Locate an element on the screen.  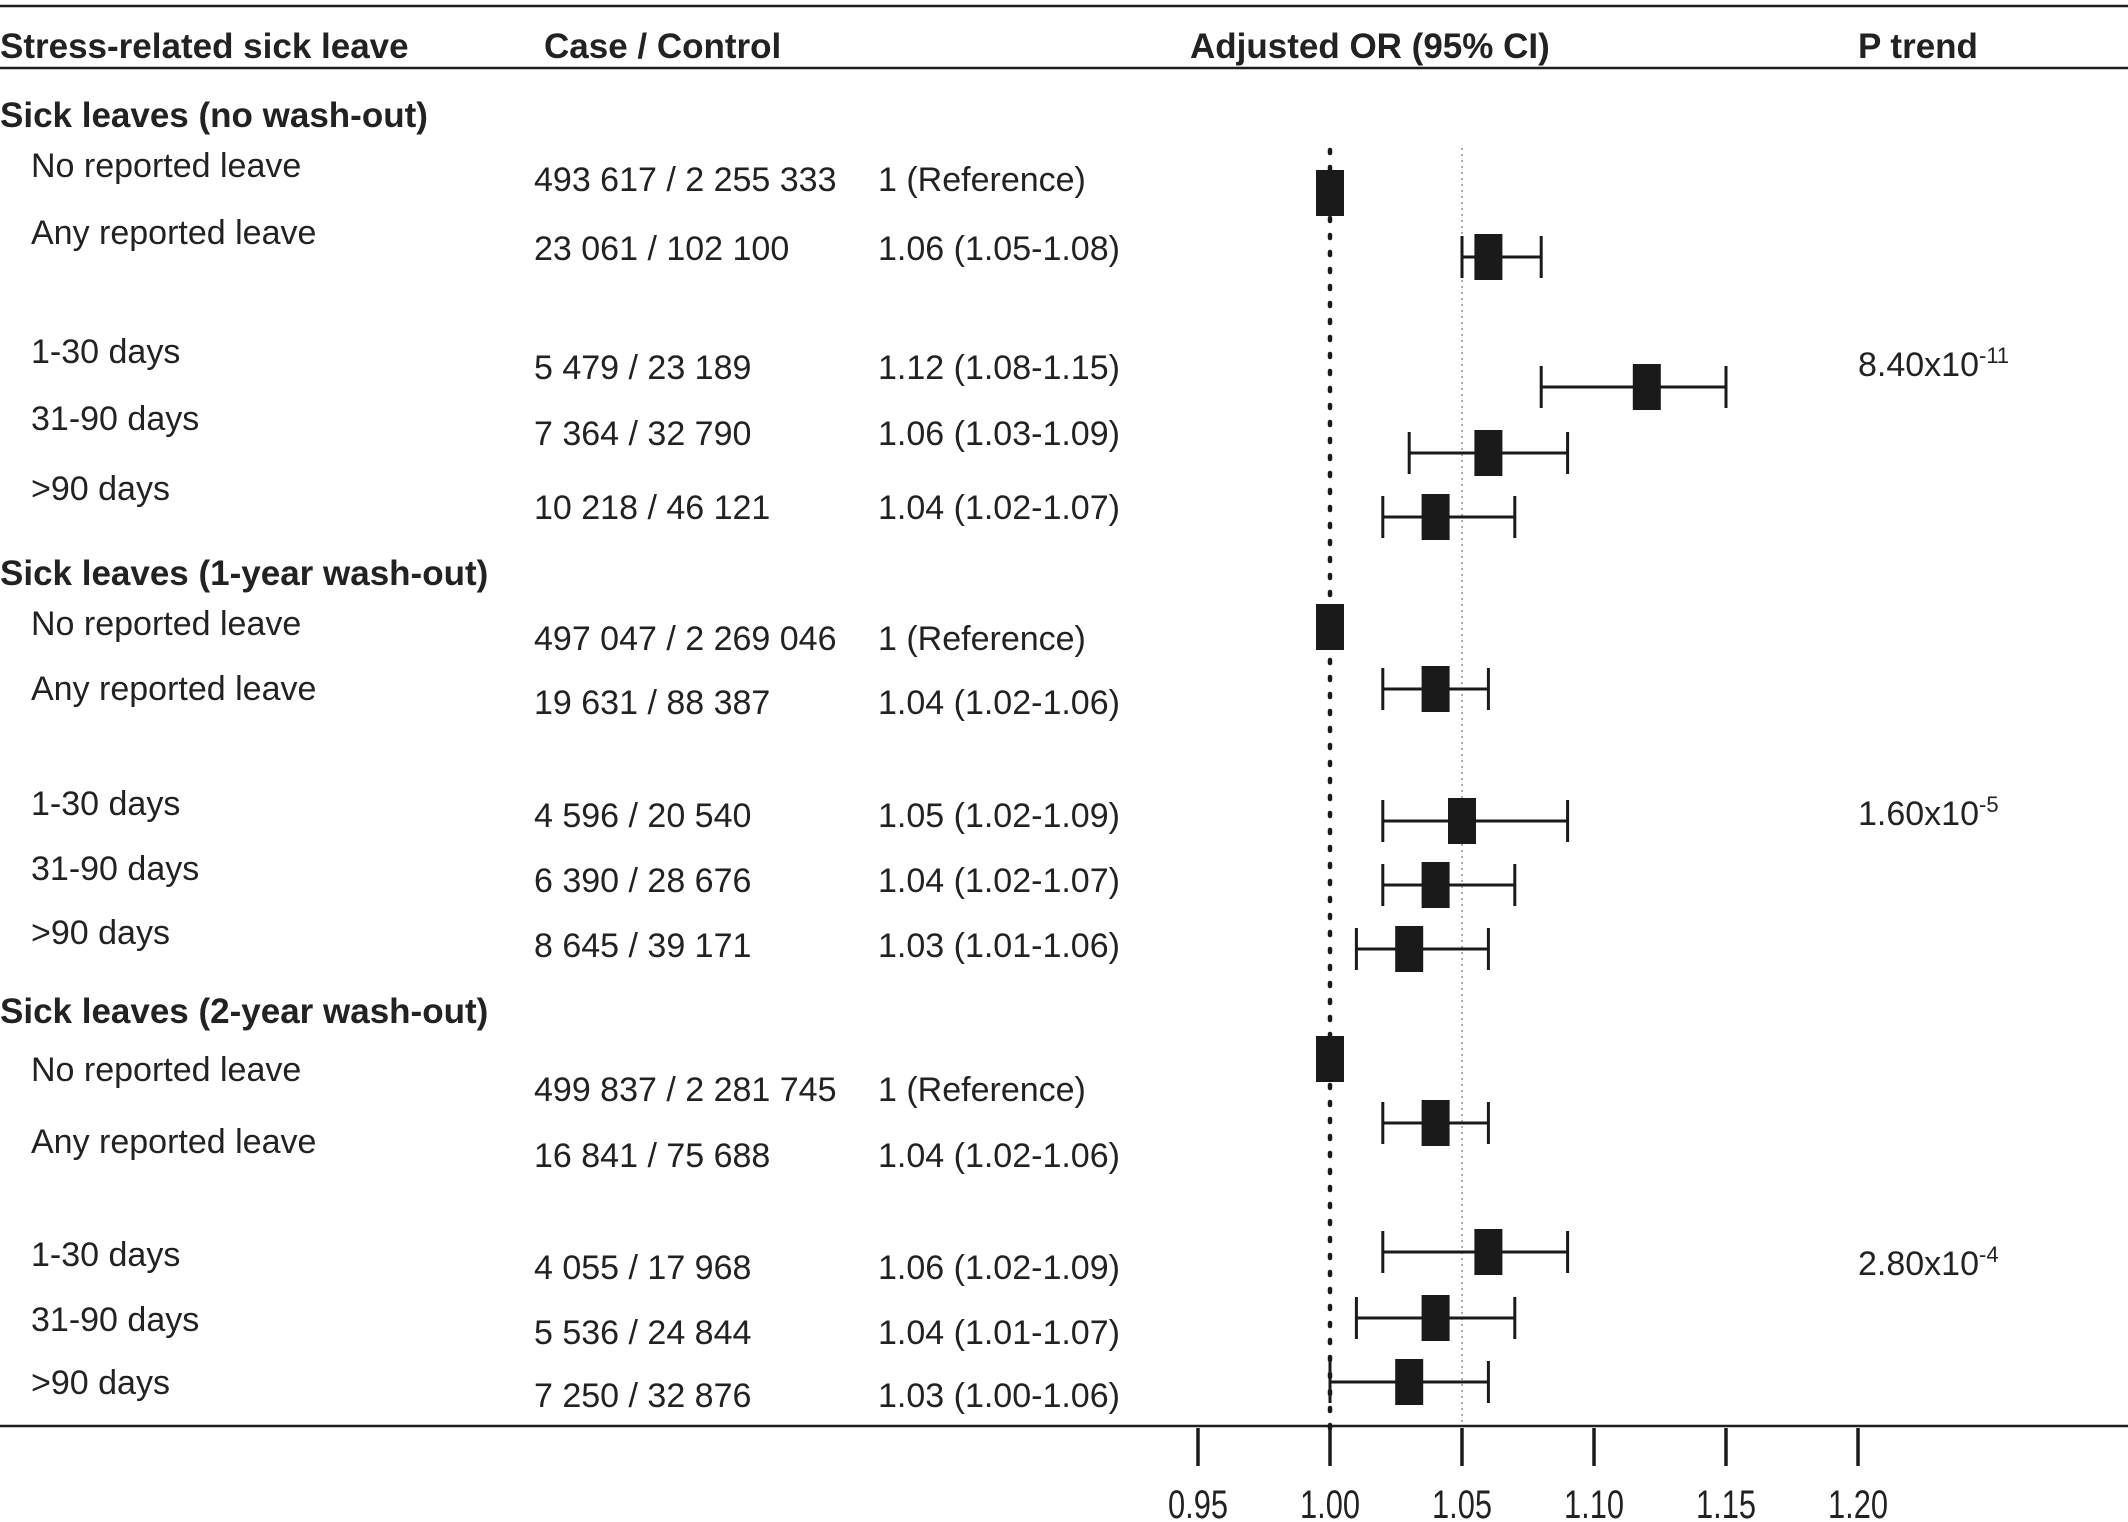
row-case-control: 19 631 / 88 387 is located at coordinates (652, 703).